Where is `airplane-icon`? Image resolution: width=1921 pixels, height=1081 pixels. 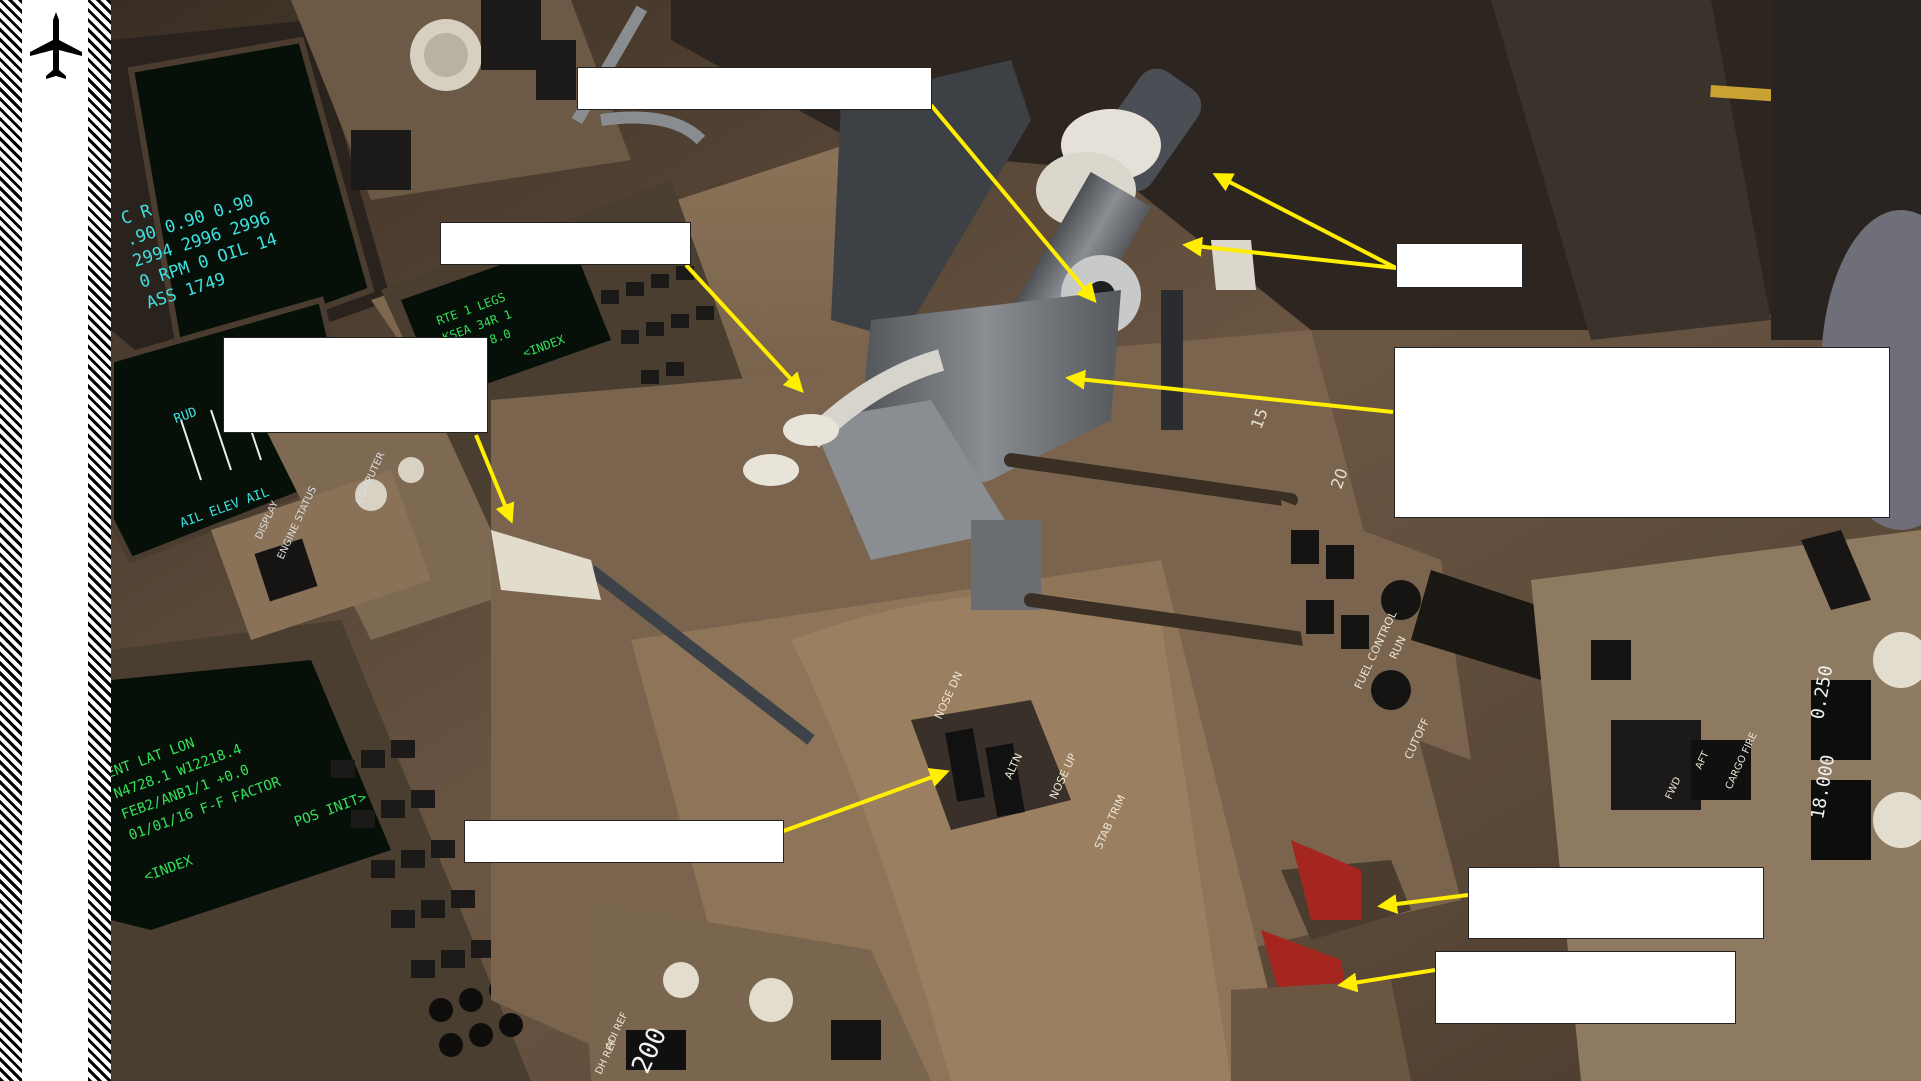
airplane-icon is located at coordinates (56, 48).